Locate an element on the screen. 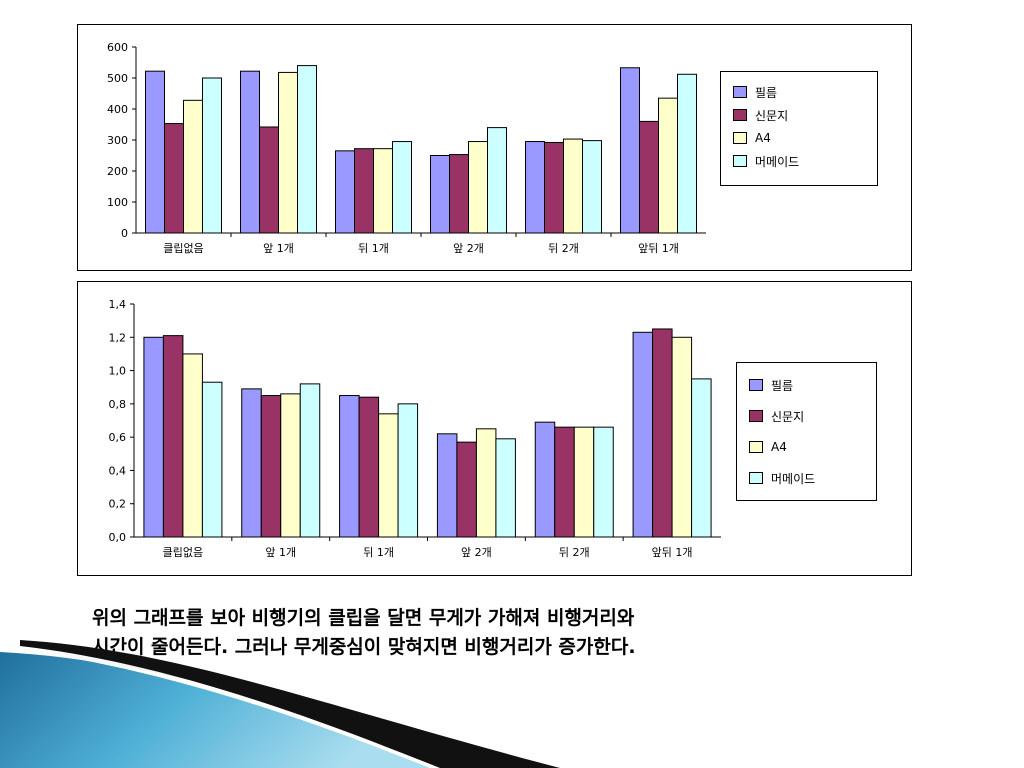 The height and width of the screenshot is (768, 1024). caption-line-1: 위의 그래프를 보아 비행기의 클립을 달면 무게가 가해져 비행거리와 is located at coordinates (363, 618).